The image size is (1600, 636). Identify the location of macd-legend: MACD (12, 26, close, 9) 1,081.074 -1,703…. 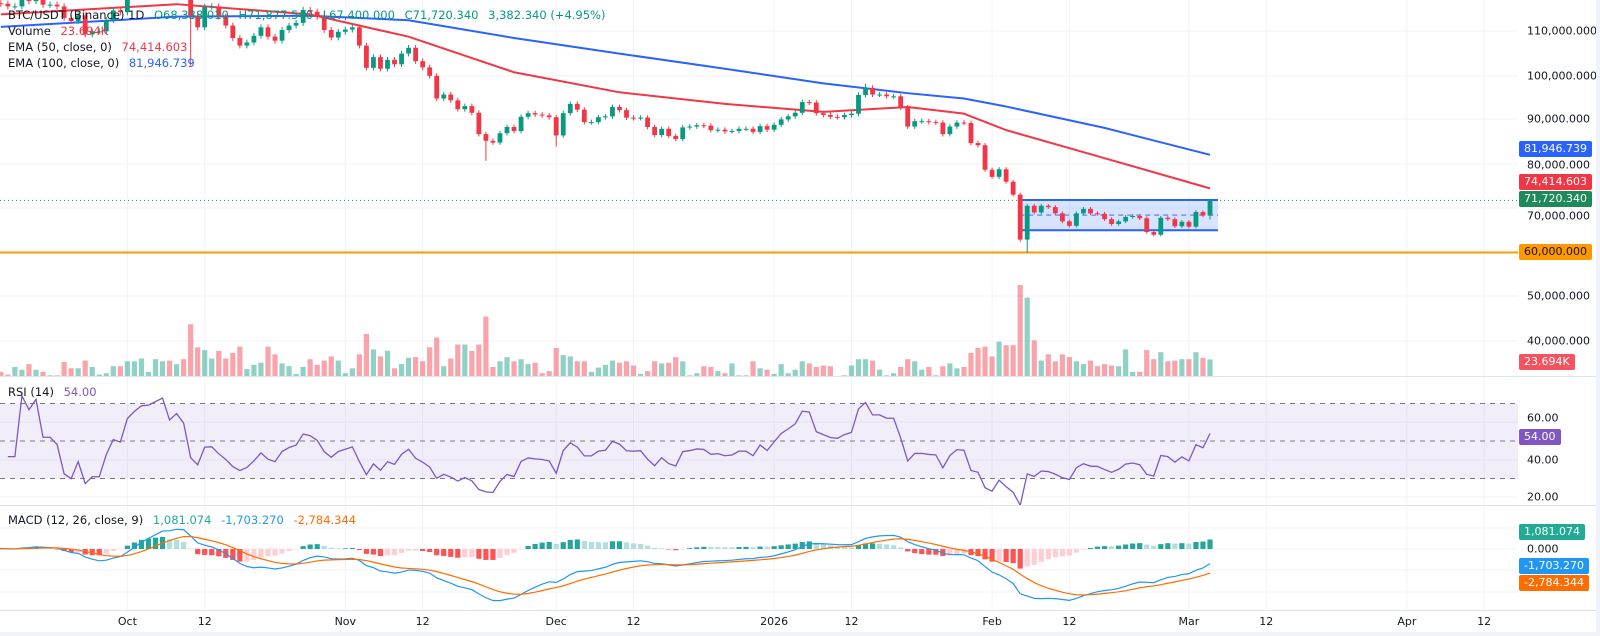
(185, 520).